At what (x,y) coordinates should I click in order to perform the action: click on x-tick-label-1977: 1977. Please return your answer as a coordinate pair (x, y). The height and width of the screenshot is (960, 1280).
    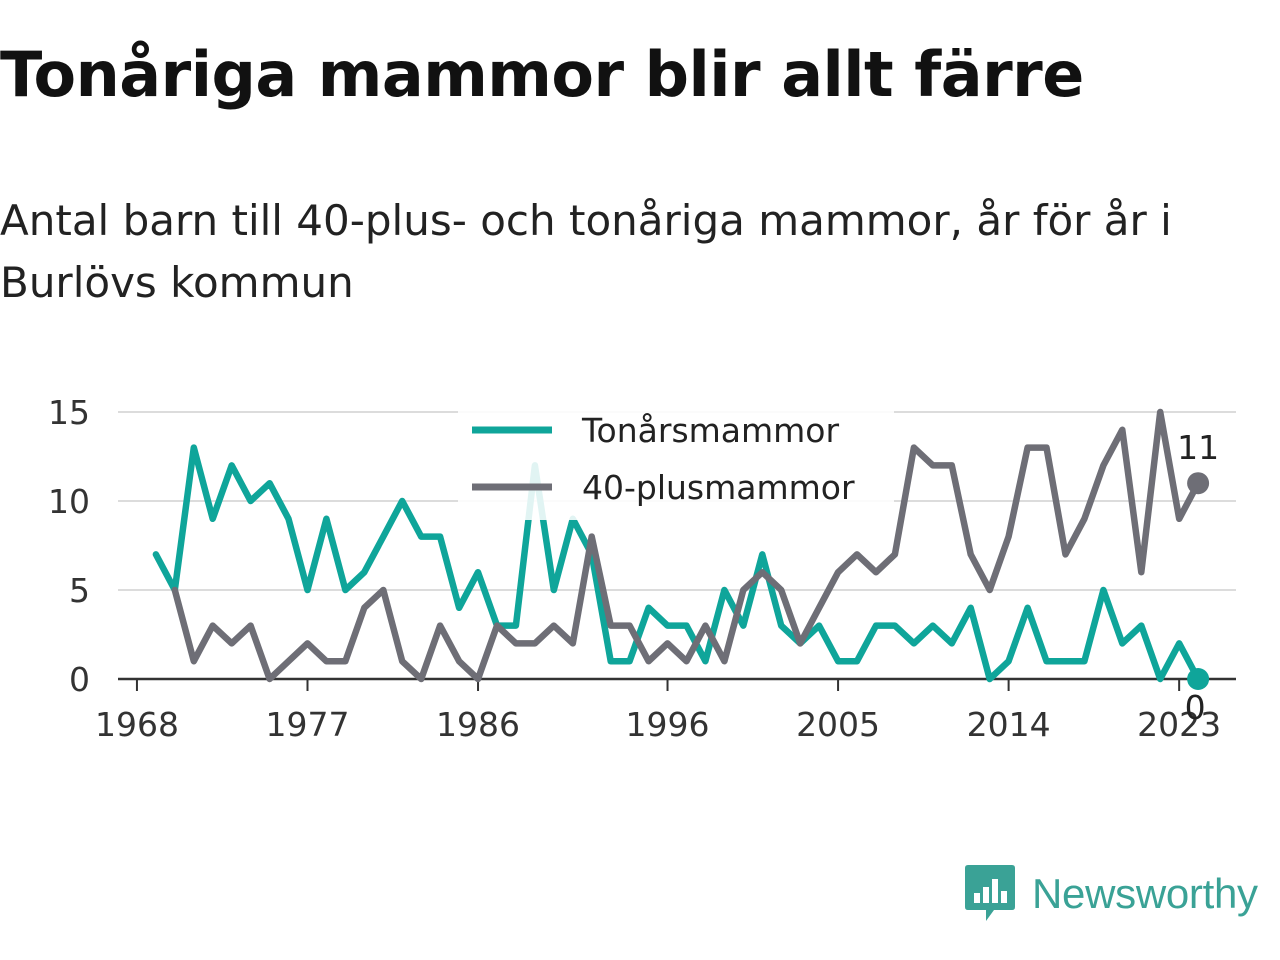
    Looking at the image, I should click on (307, 724).